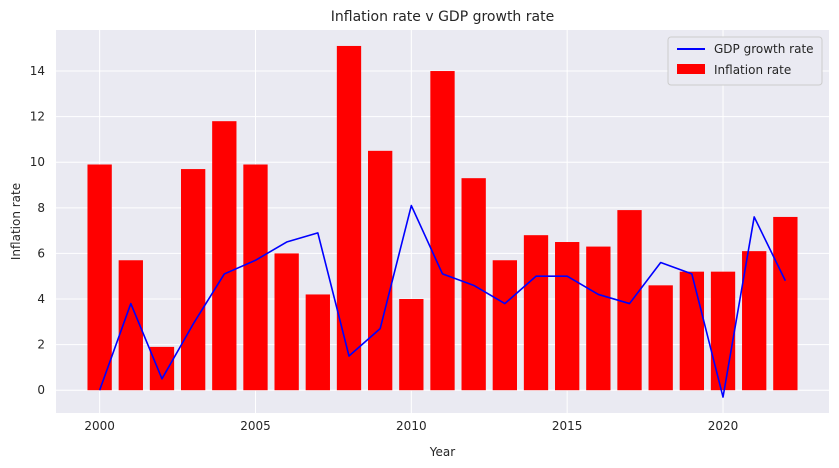 The height and width of the screenshot is (468, 839). Describe the element at coordinates (660, 338) in the screenshot. I see `bar-inflation-2018` at that location.